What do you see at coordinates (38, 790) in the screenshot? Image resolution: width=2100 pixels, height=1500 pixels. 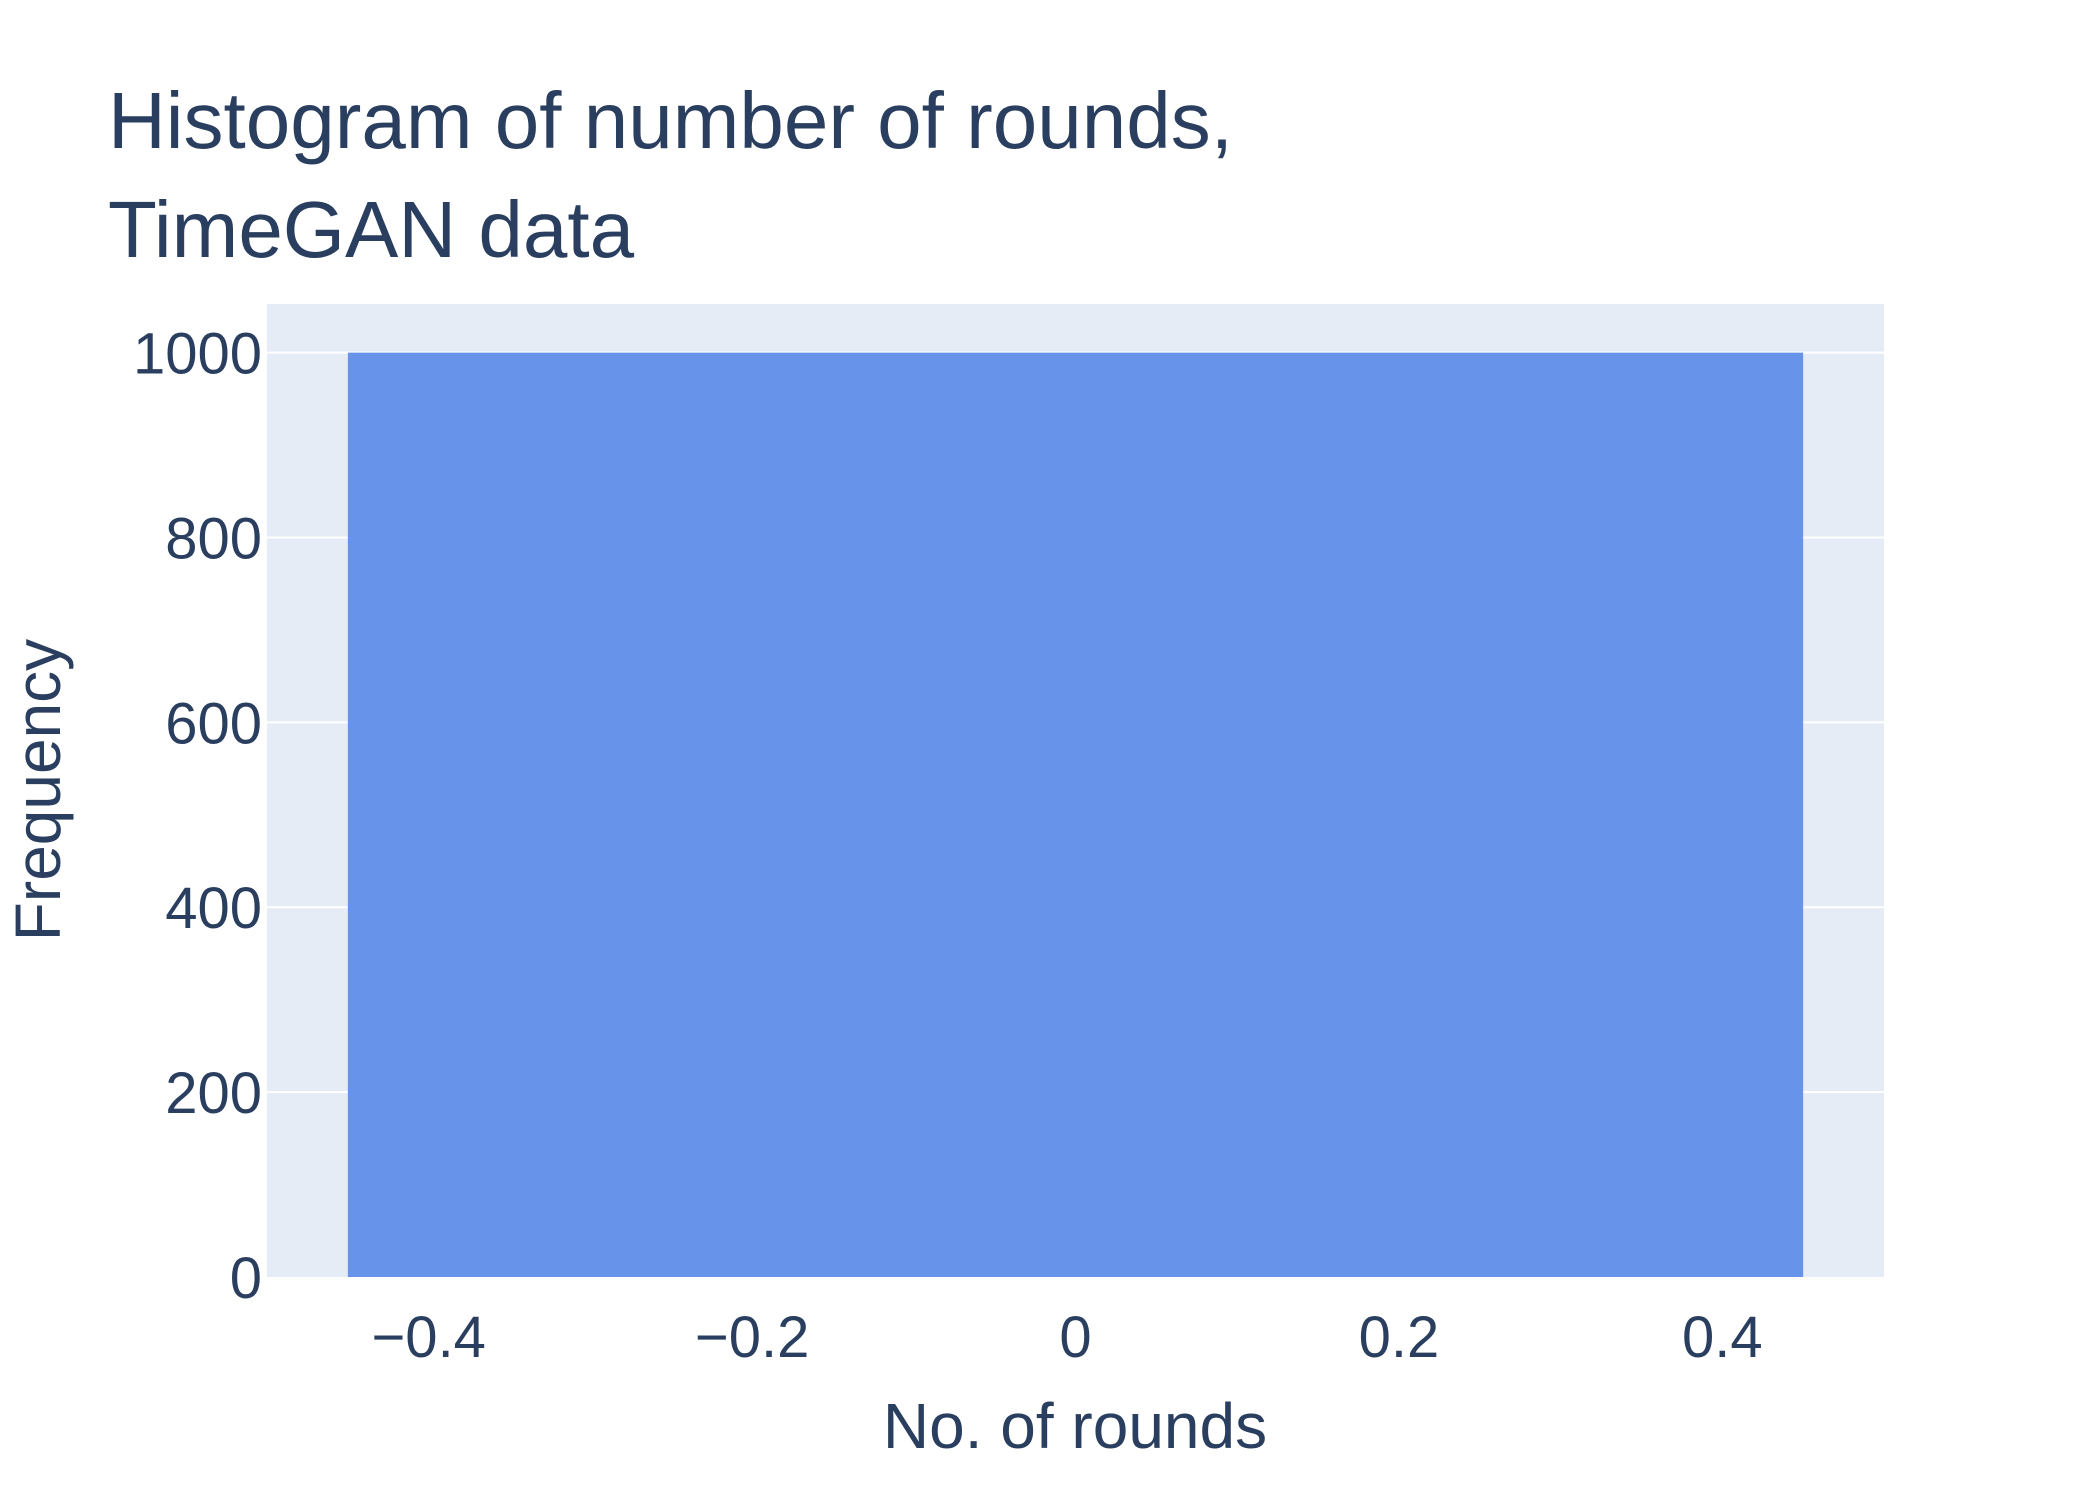 I see `y-axis-label: Frequency` at bounding box center [38, 790].